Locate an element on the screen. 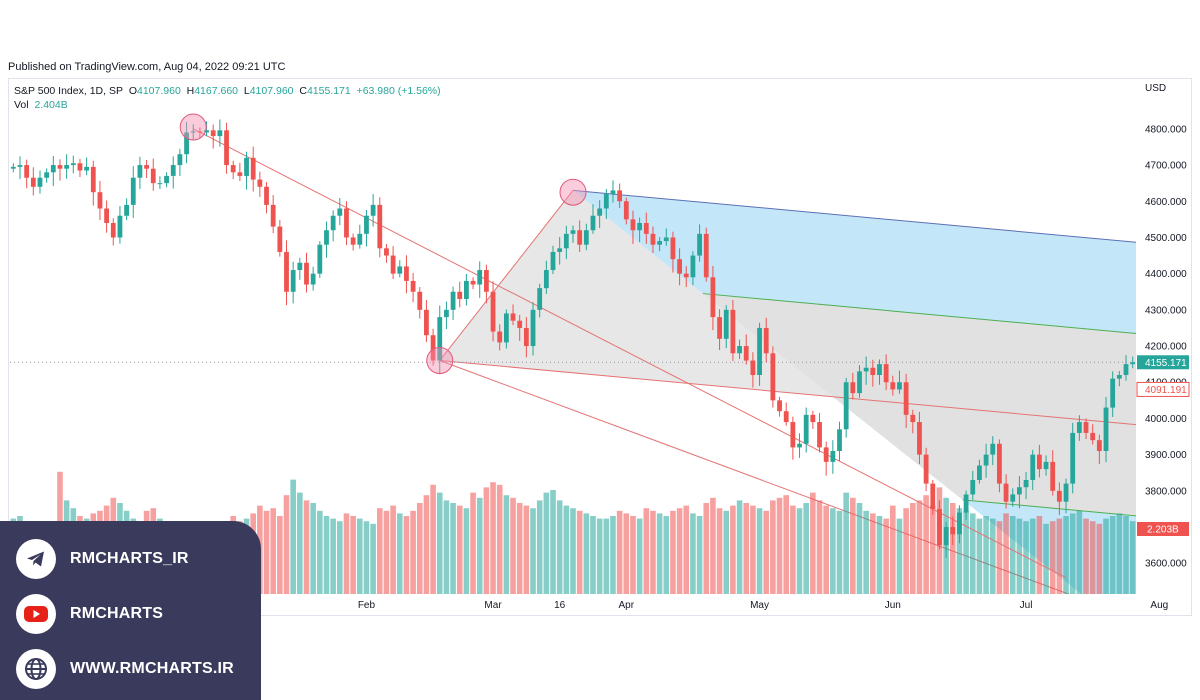 This screenshot has height=700, width=1200. telegram-row: RMCHARTS_IR is located at coordinates (102, 559).